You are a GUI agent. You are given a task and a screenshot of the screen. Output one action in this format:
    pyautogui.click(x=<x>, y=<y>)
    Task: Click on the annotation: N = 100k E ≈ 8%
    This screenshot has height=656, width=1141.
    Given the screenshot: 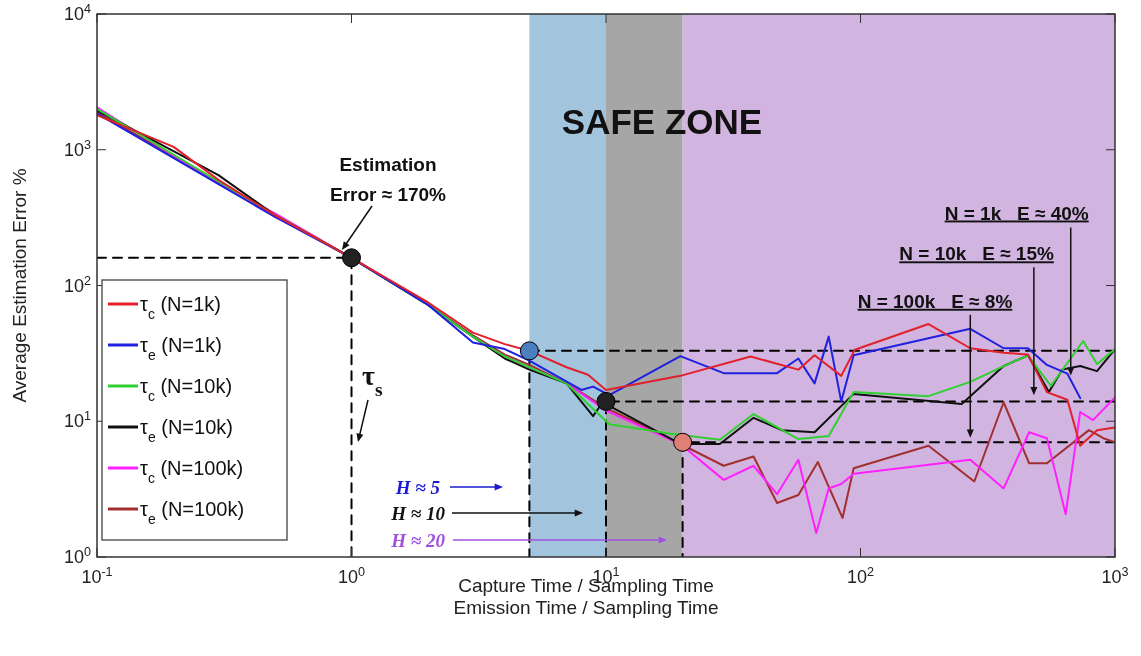 What is the action you would take?
    pyautogui.click(x=935, y=301)
    